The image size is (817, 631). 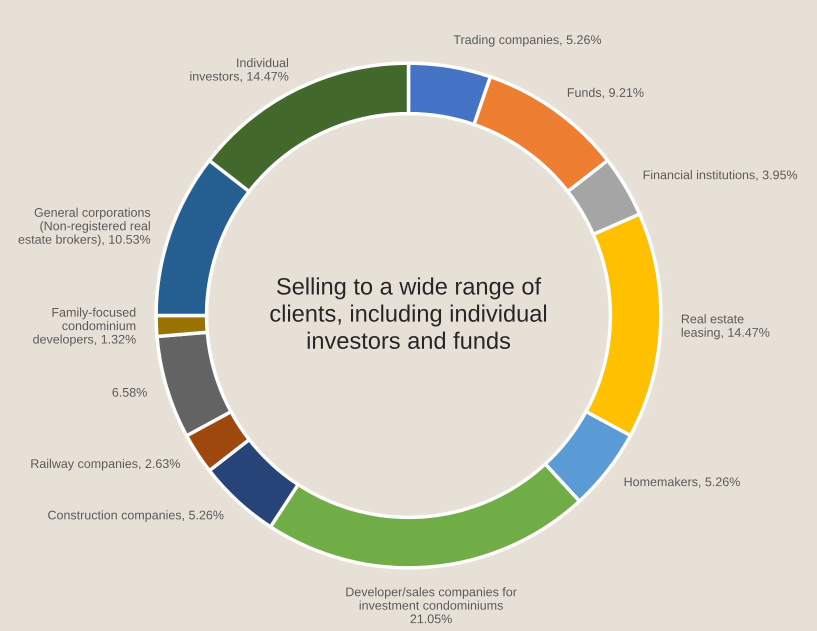 What do you see at coordinates (239, 70) in the screenshot?
I see `slice-label: Individual investors, 14.47%` at bounding box center [239, 70].